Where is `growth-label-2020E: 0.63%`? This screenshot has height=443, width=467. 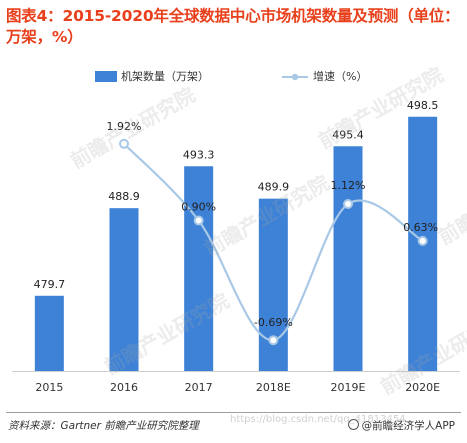
growth-label-2020E: 0.63% is located at coordinates (420, 227).